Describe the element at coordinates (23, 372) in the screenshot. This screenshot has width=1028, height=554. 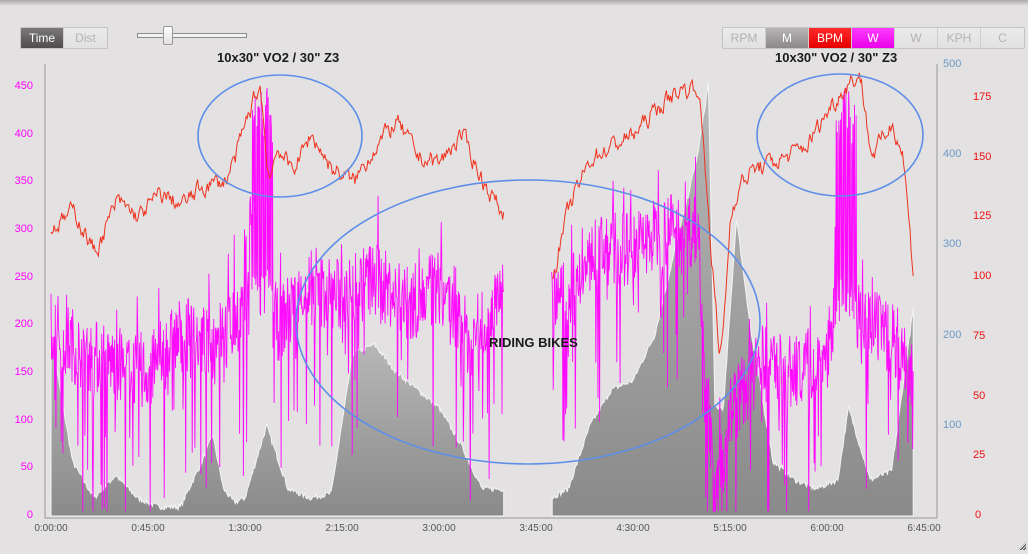
I see `power-axis-tick: 150` at that location.